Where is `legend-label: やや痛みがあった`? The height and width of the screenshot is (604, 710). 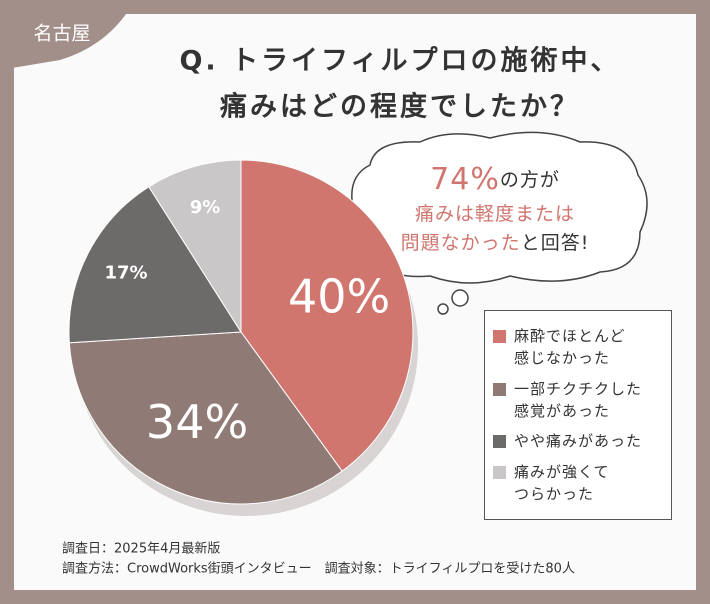
legend-label: やや痛みがあった is located at coordinates (578, 441).